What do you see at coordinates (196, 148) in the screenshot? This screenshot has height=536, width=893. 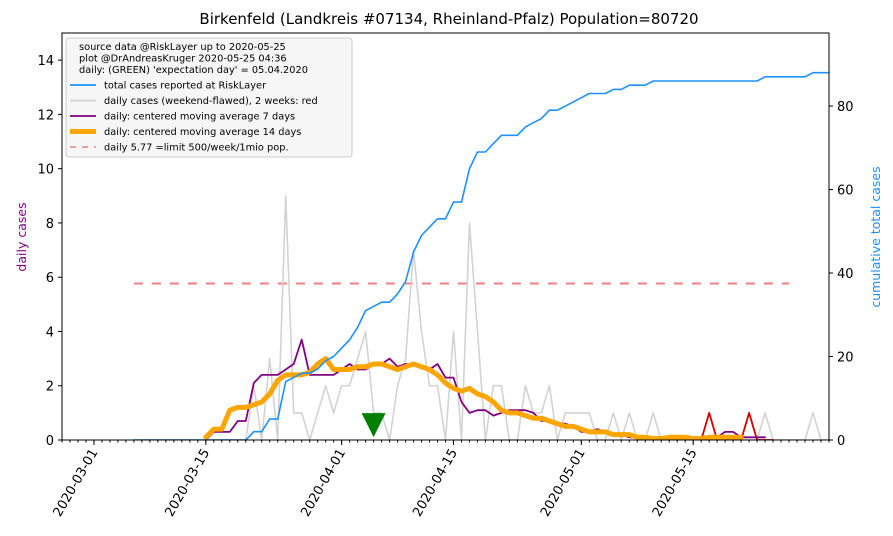 I see `legend-entry-label: daily 5.77 =limit 500/week/1mio pop.` at bounding box center [196, 148].